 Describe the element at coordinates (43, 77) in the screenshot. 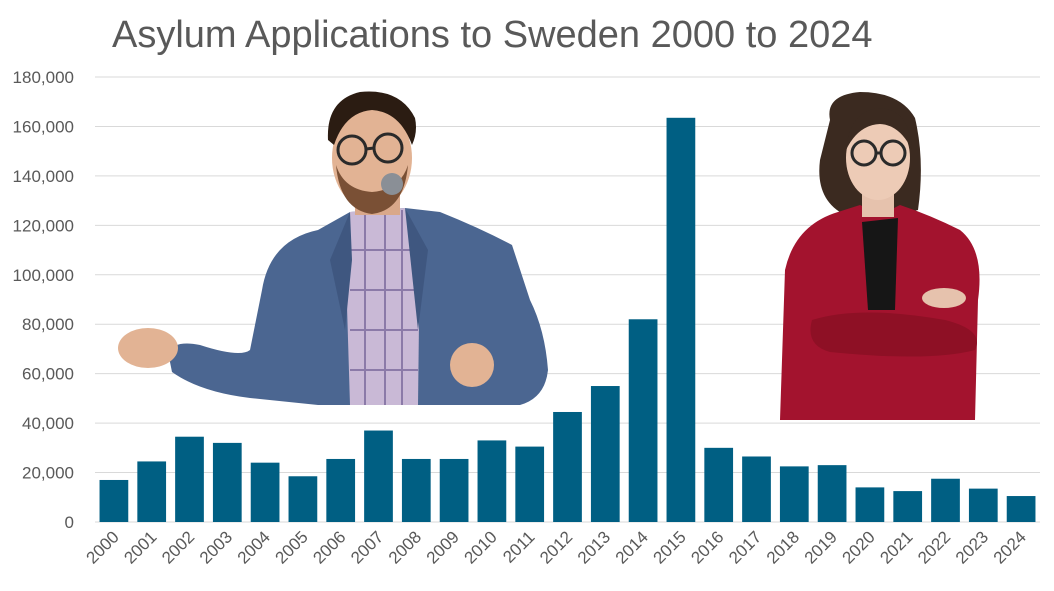

I see `y-tick-label: 180,000` at that location.